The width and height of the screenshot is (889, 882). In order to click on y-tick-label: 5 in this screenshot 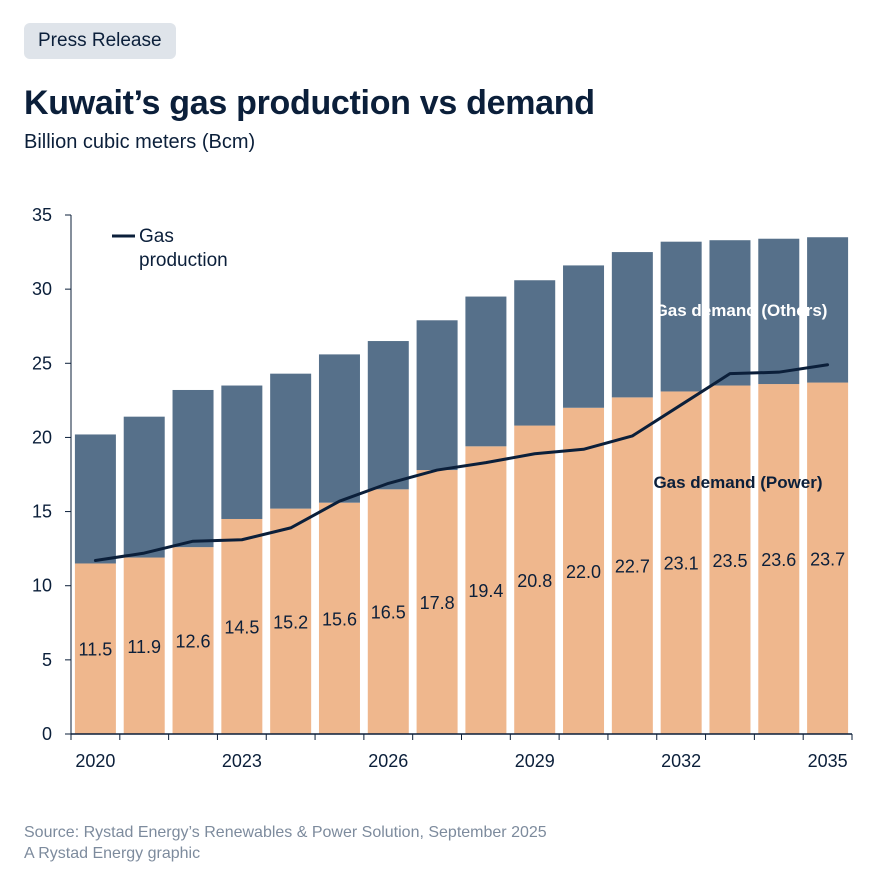, I will do `click(47, 660)`.